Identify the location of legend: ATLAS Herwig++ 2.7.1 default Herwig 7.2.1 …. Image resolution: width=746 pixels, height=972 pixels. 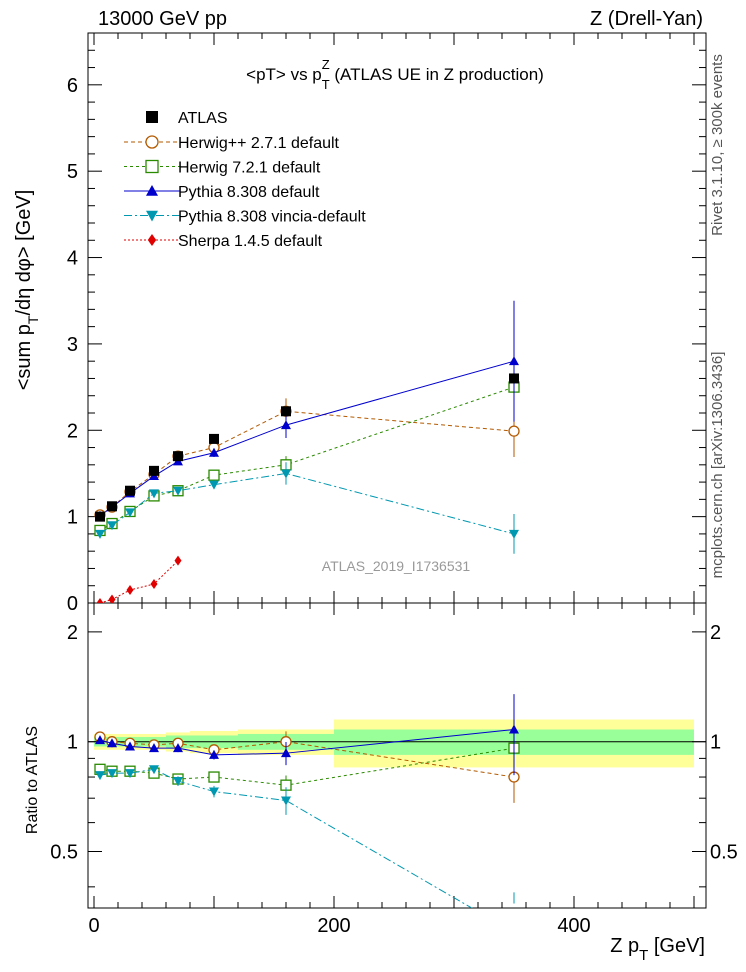
(245, 180).